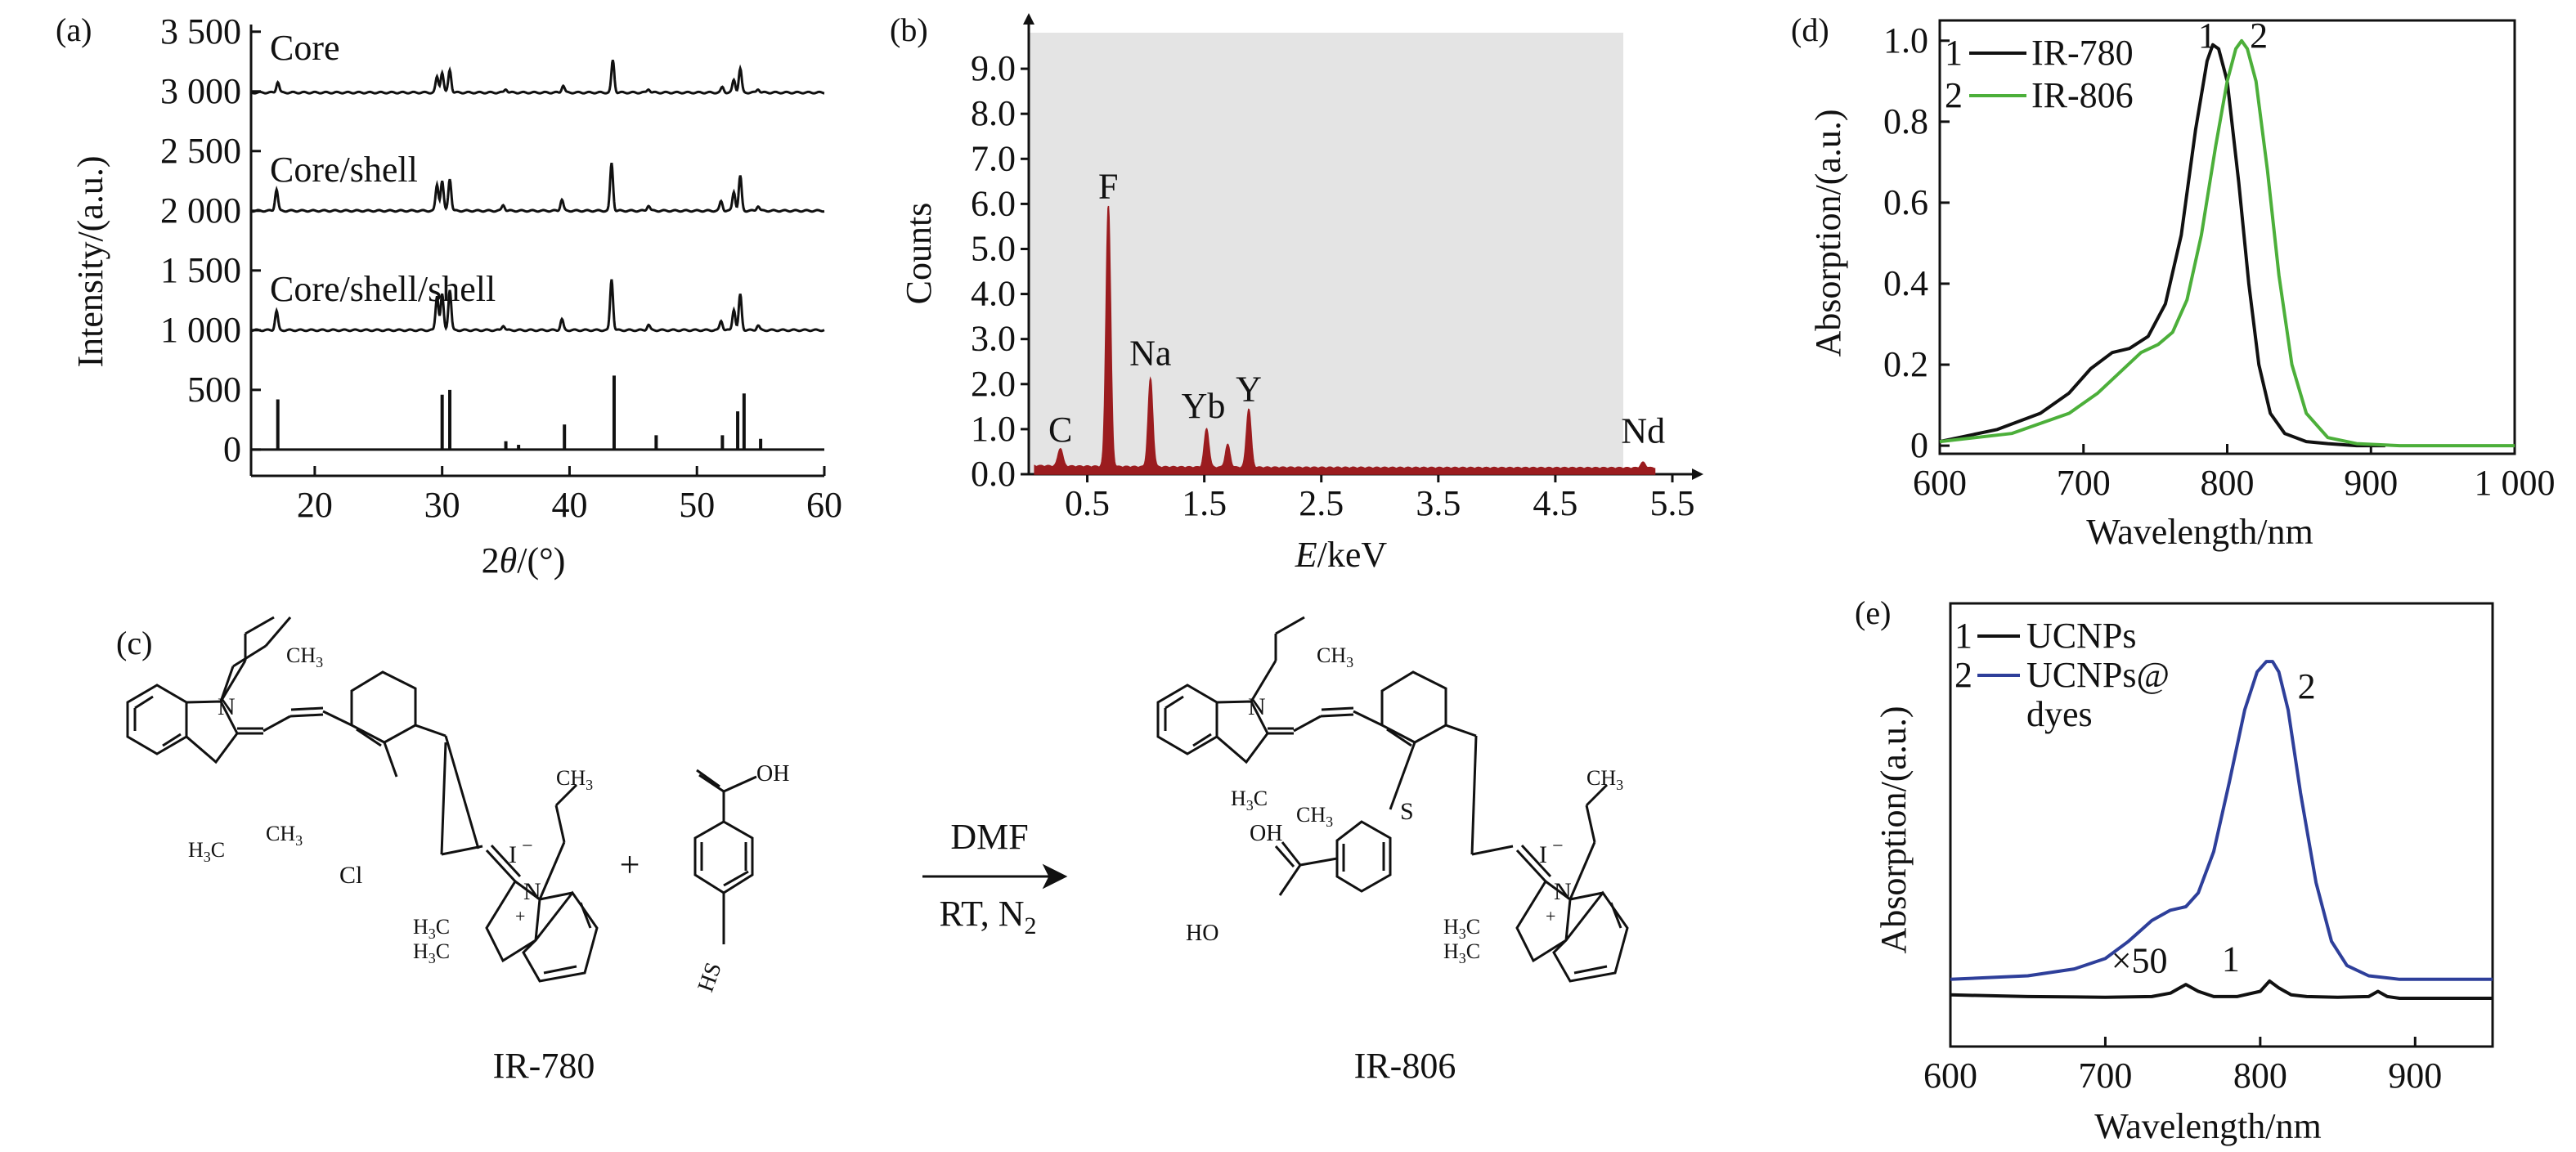 This screenshot has width=2576, height=1152. What do you see at coordinates (993, 113) in the screenshot?
I see `panel-b-y-tick-label: 8.0` at bounding box center [993, 113].